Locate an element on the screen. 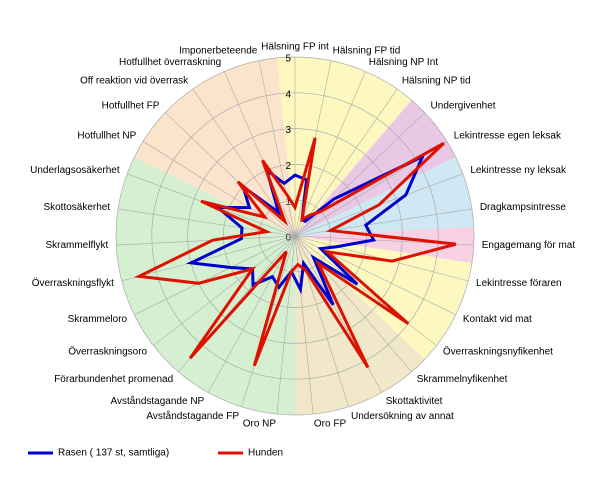 This screenshot has width=600, height=485. category-label: Överraskningsflykt is located at coordinates (73, 283).